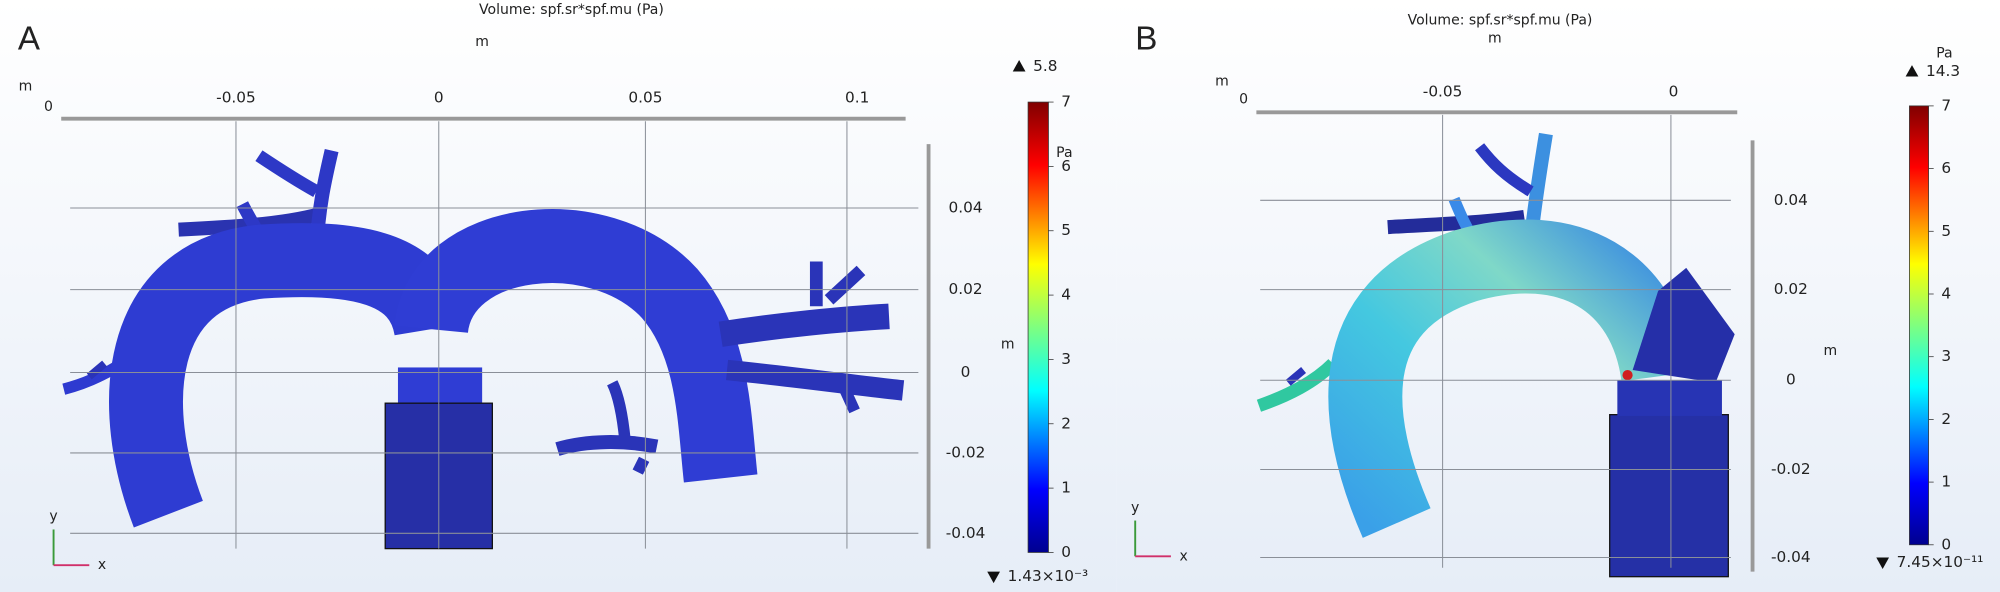 This screenshot has height=592, width=2000. What do you see at coordinates (1940, 562) in the screenshot?
I see `colorbar-min: 7.45×10⁻¹¹` at bounding box center [1940, 562].